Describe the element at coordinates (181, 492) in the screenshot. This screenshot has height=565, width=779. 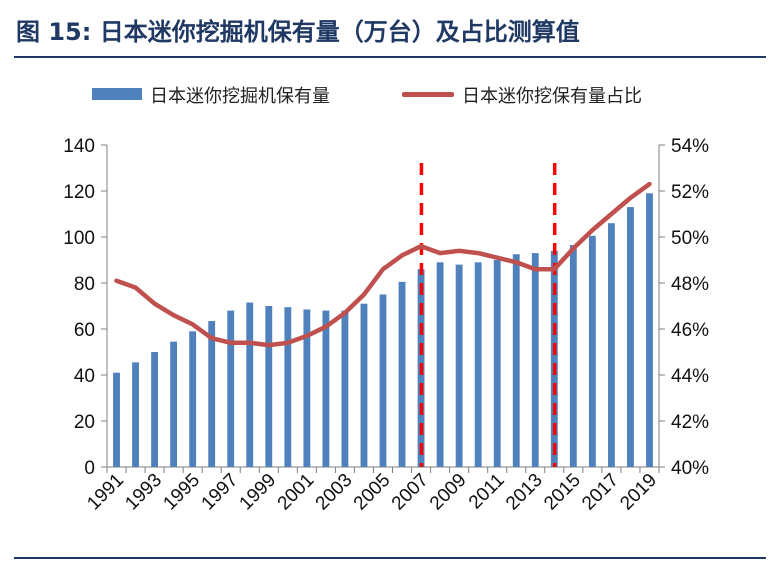
I see `x-tick-label: 1995` at that location.